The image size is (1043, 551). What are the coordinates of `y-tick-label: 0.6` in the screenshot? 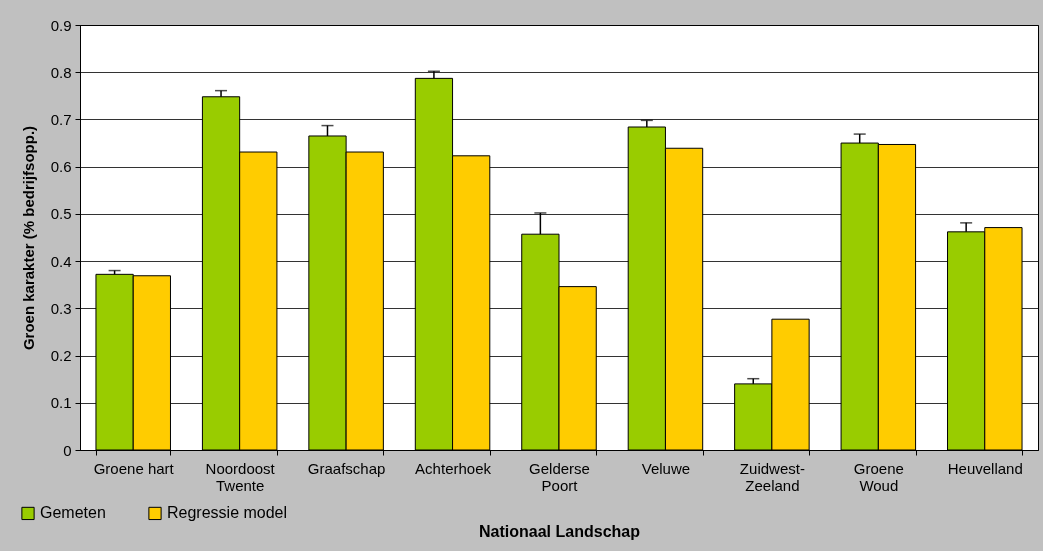 It's located at (61, 167).